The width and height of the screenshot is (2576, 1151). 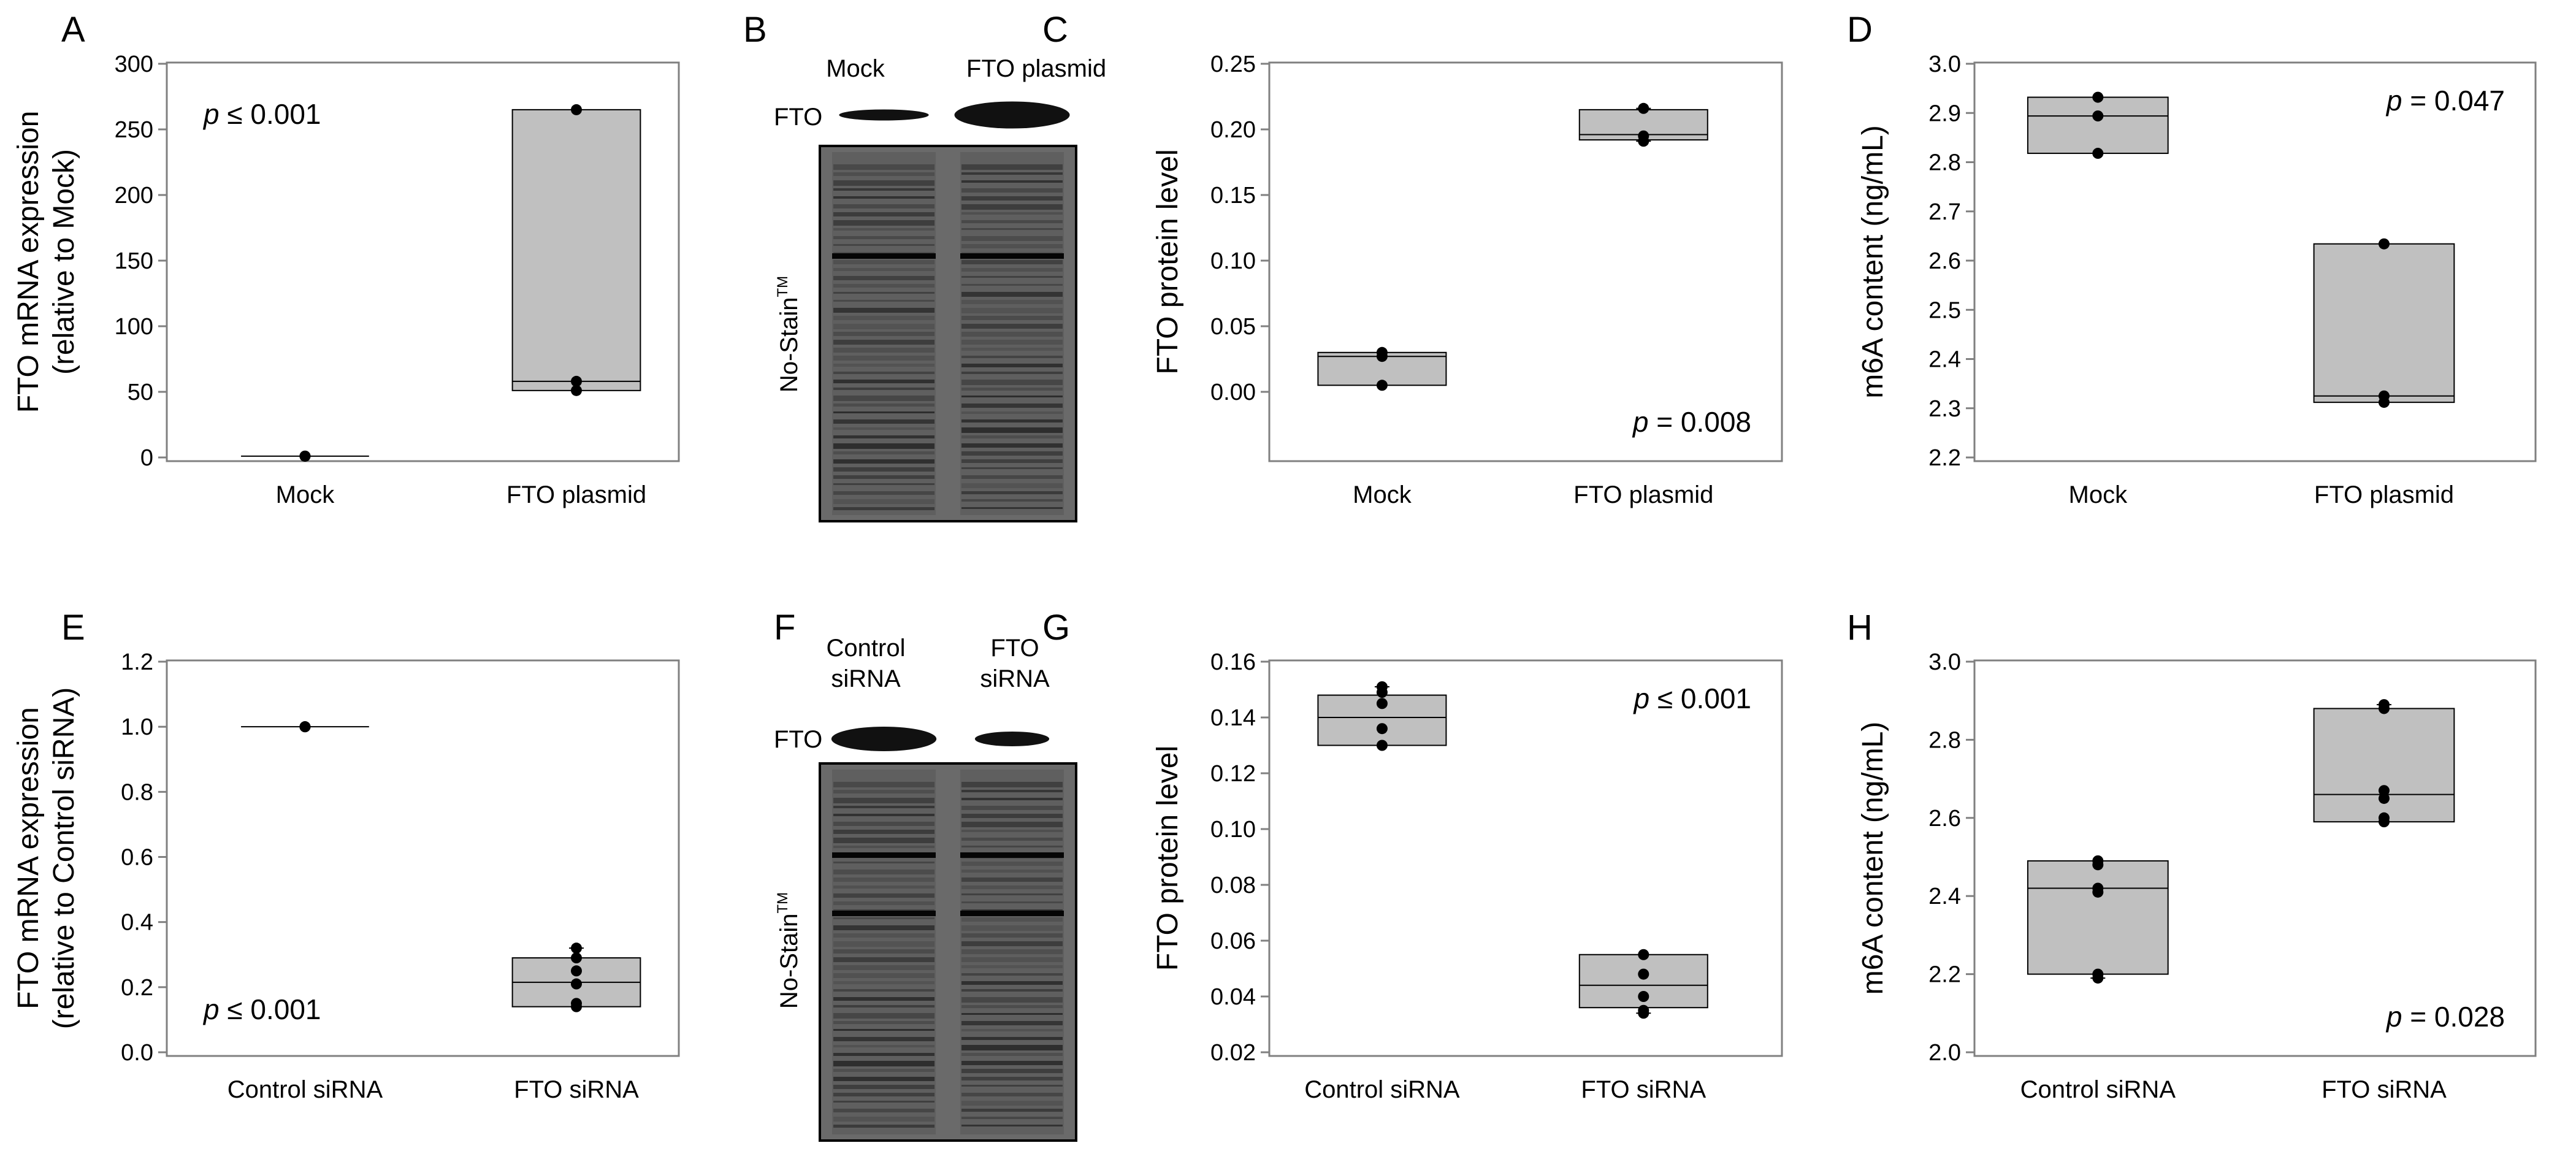 I want to click on y-tick-label: 0.02, so click(x=1233, y=1053).